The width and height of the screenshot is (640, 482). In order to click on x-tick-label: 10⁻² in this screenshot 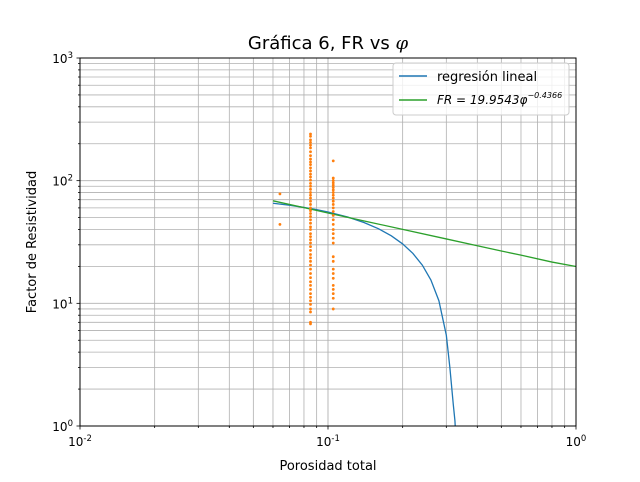, I will do `click(80, 441)`.